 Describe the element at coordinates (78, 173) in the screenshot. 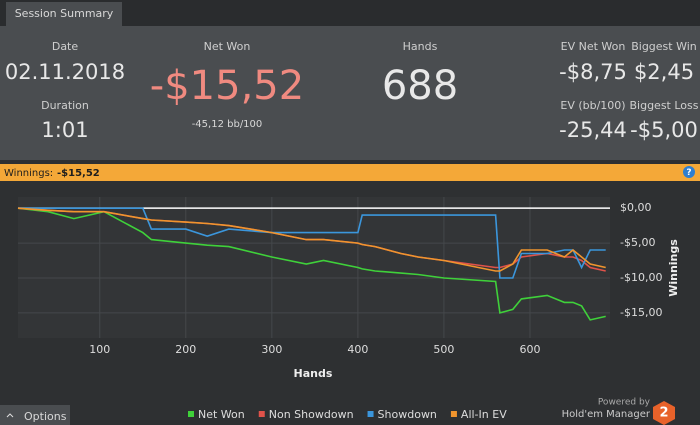

I see `banner-value: -$15,52` at that location.